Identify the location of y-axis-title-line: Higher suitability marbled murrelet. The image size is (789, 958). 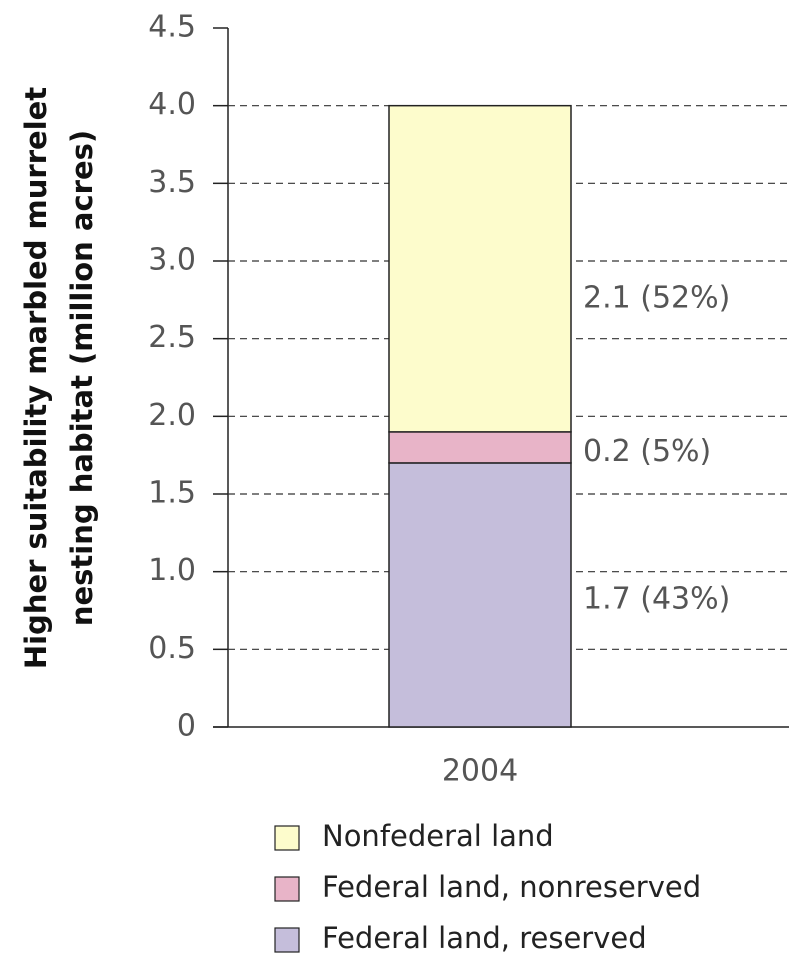
(36, 378).